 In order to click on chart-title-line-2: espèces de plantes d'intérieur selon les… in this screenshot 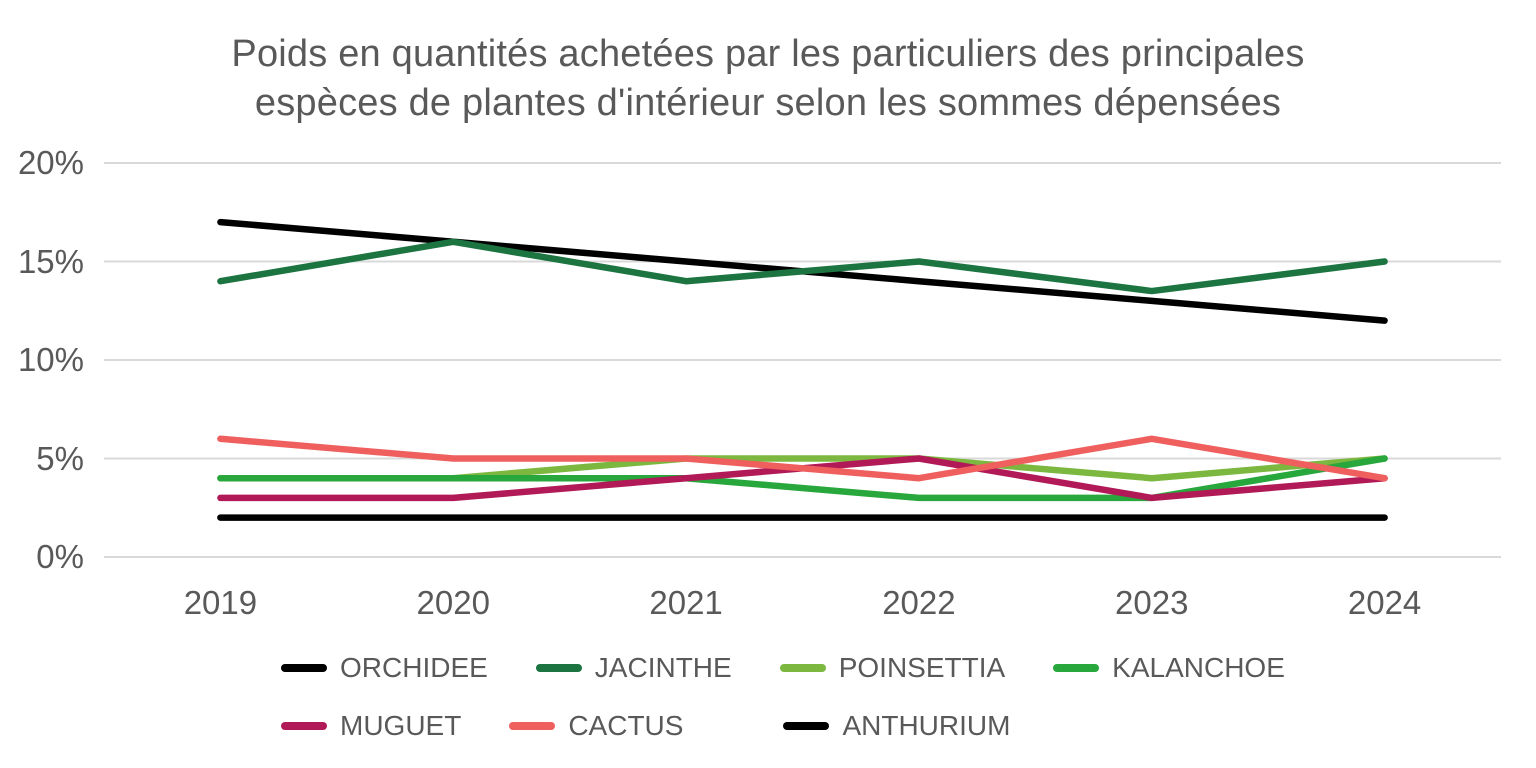, I will do `click(768, 103)`.